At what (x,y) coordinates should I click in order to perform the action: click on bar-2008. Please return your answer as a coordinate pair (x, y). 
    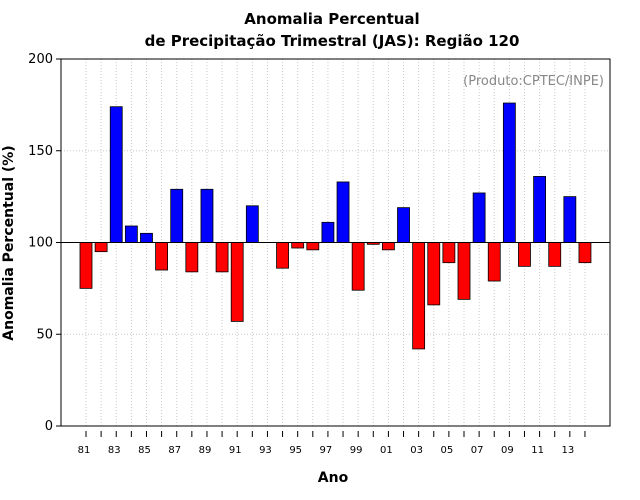
    Looking at the image, I should click on (494, 262).